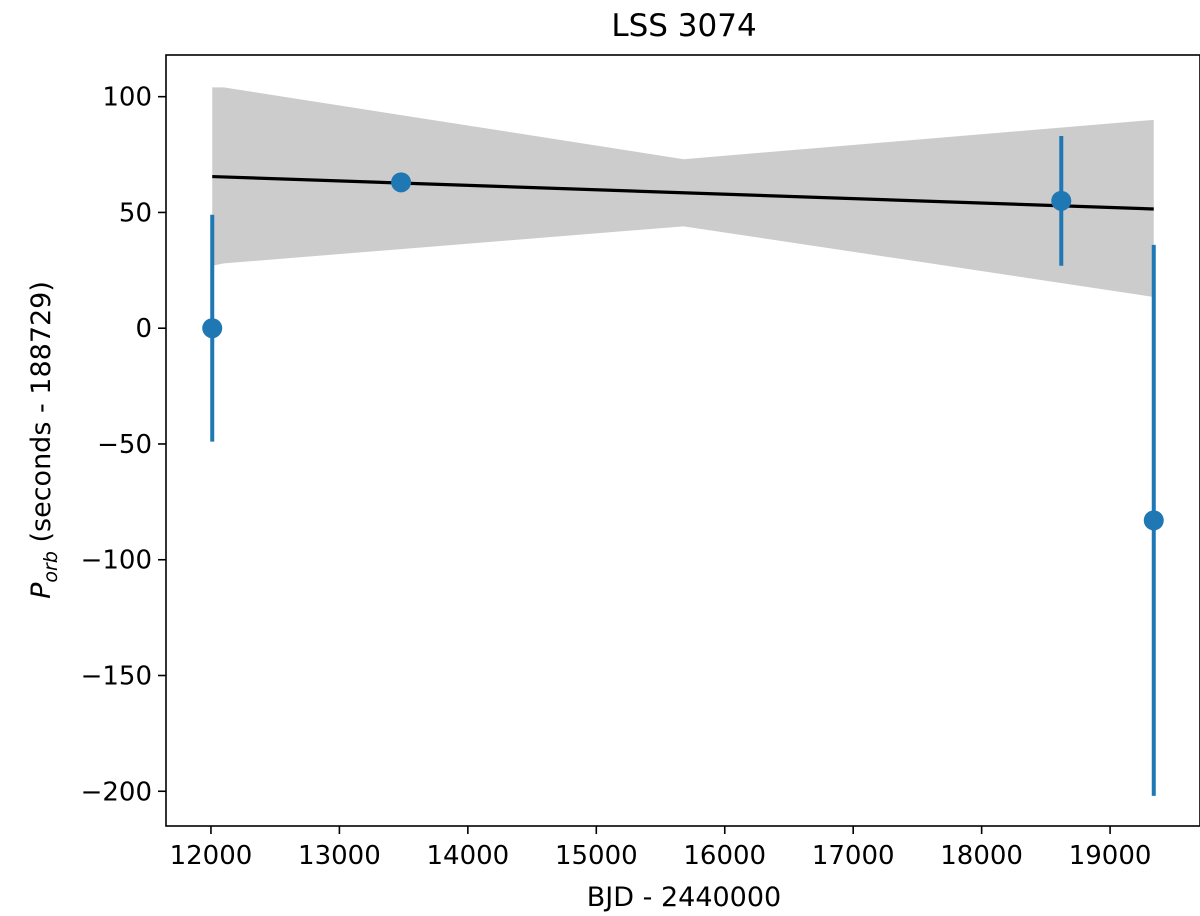  Describe the element at coordinates (467, 856) in the screenshot. I see `x-tick-label-14000: 14000` at that location.